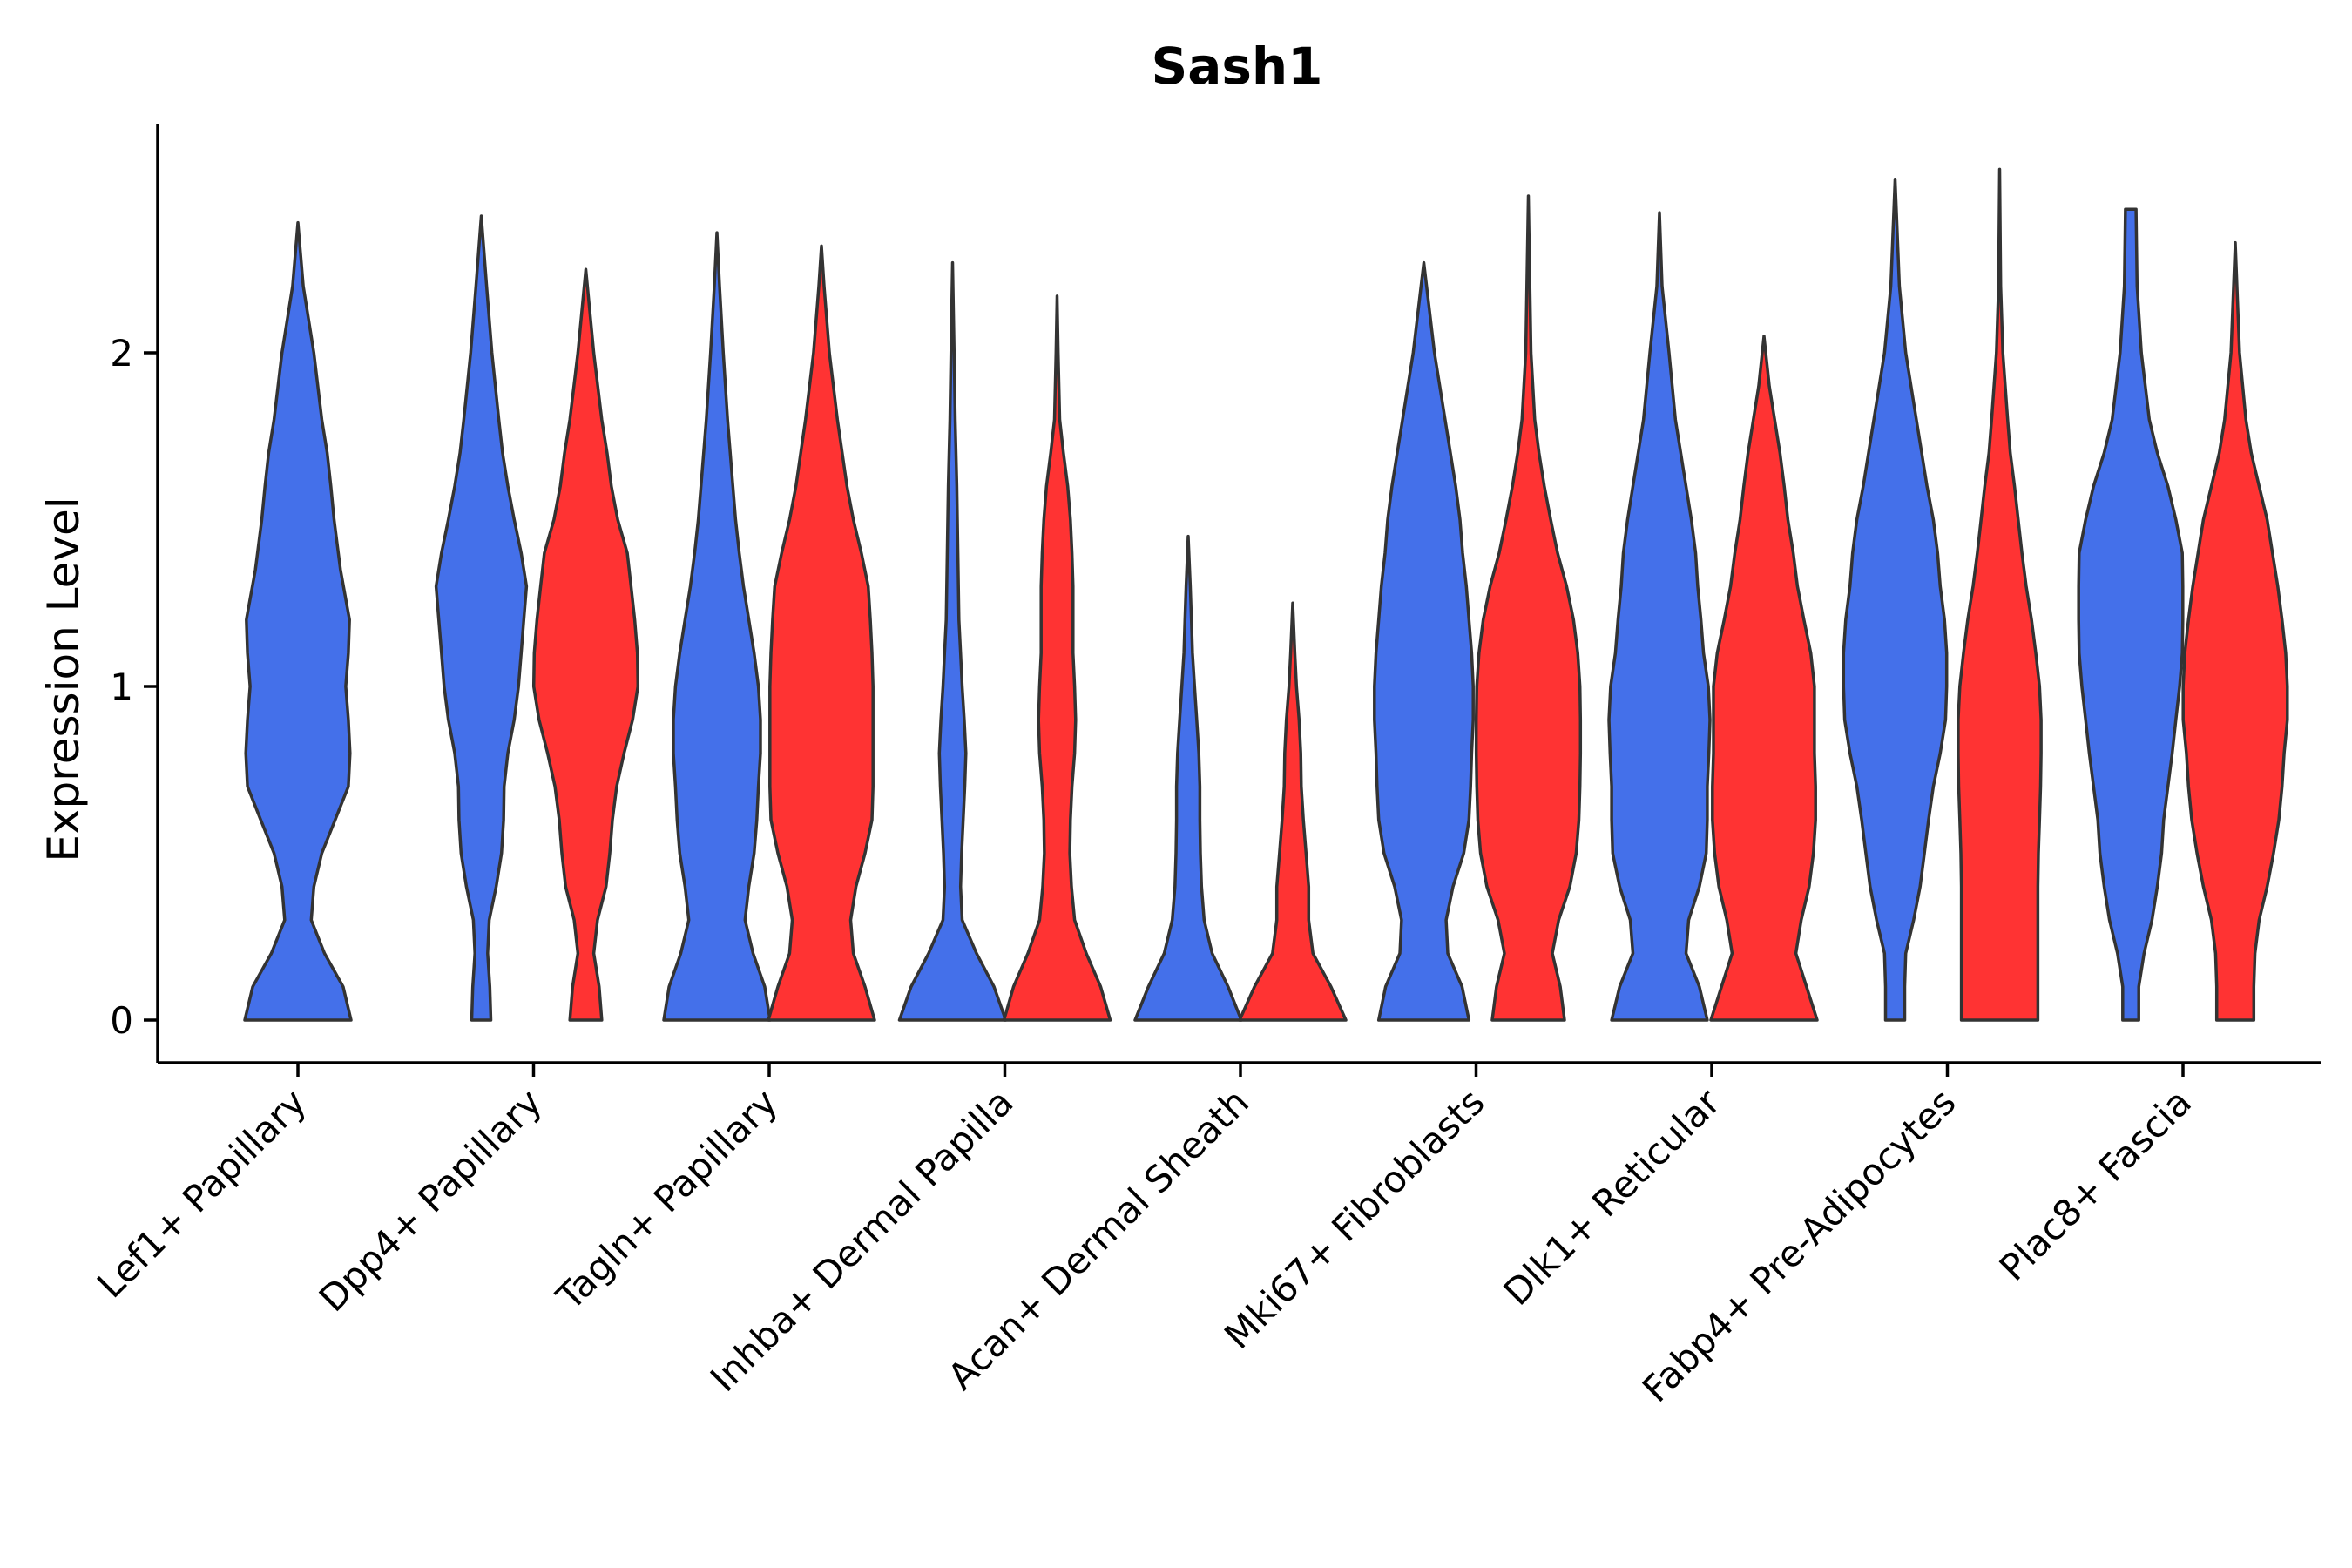 The height and width of the screenshot is (1568, 2352). Describe the element at coordinates (121, 687) in the screenshot. I see `y-tick-label-1: 1` at that location.